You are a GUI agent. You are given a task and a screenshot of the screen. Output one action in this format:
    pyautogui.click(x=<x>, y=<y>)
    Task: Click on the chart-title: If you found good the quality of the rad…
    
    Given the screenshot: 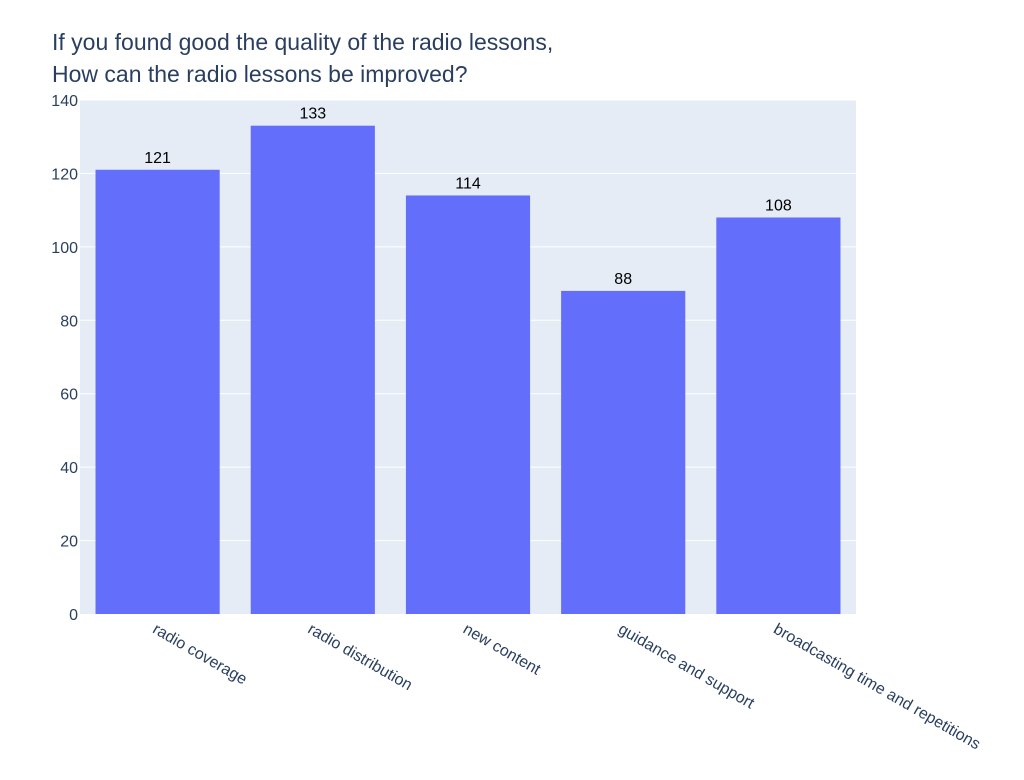 What is the action you would take?
    pyautogui.click(x=302, y=58)
    